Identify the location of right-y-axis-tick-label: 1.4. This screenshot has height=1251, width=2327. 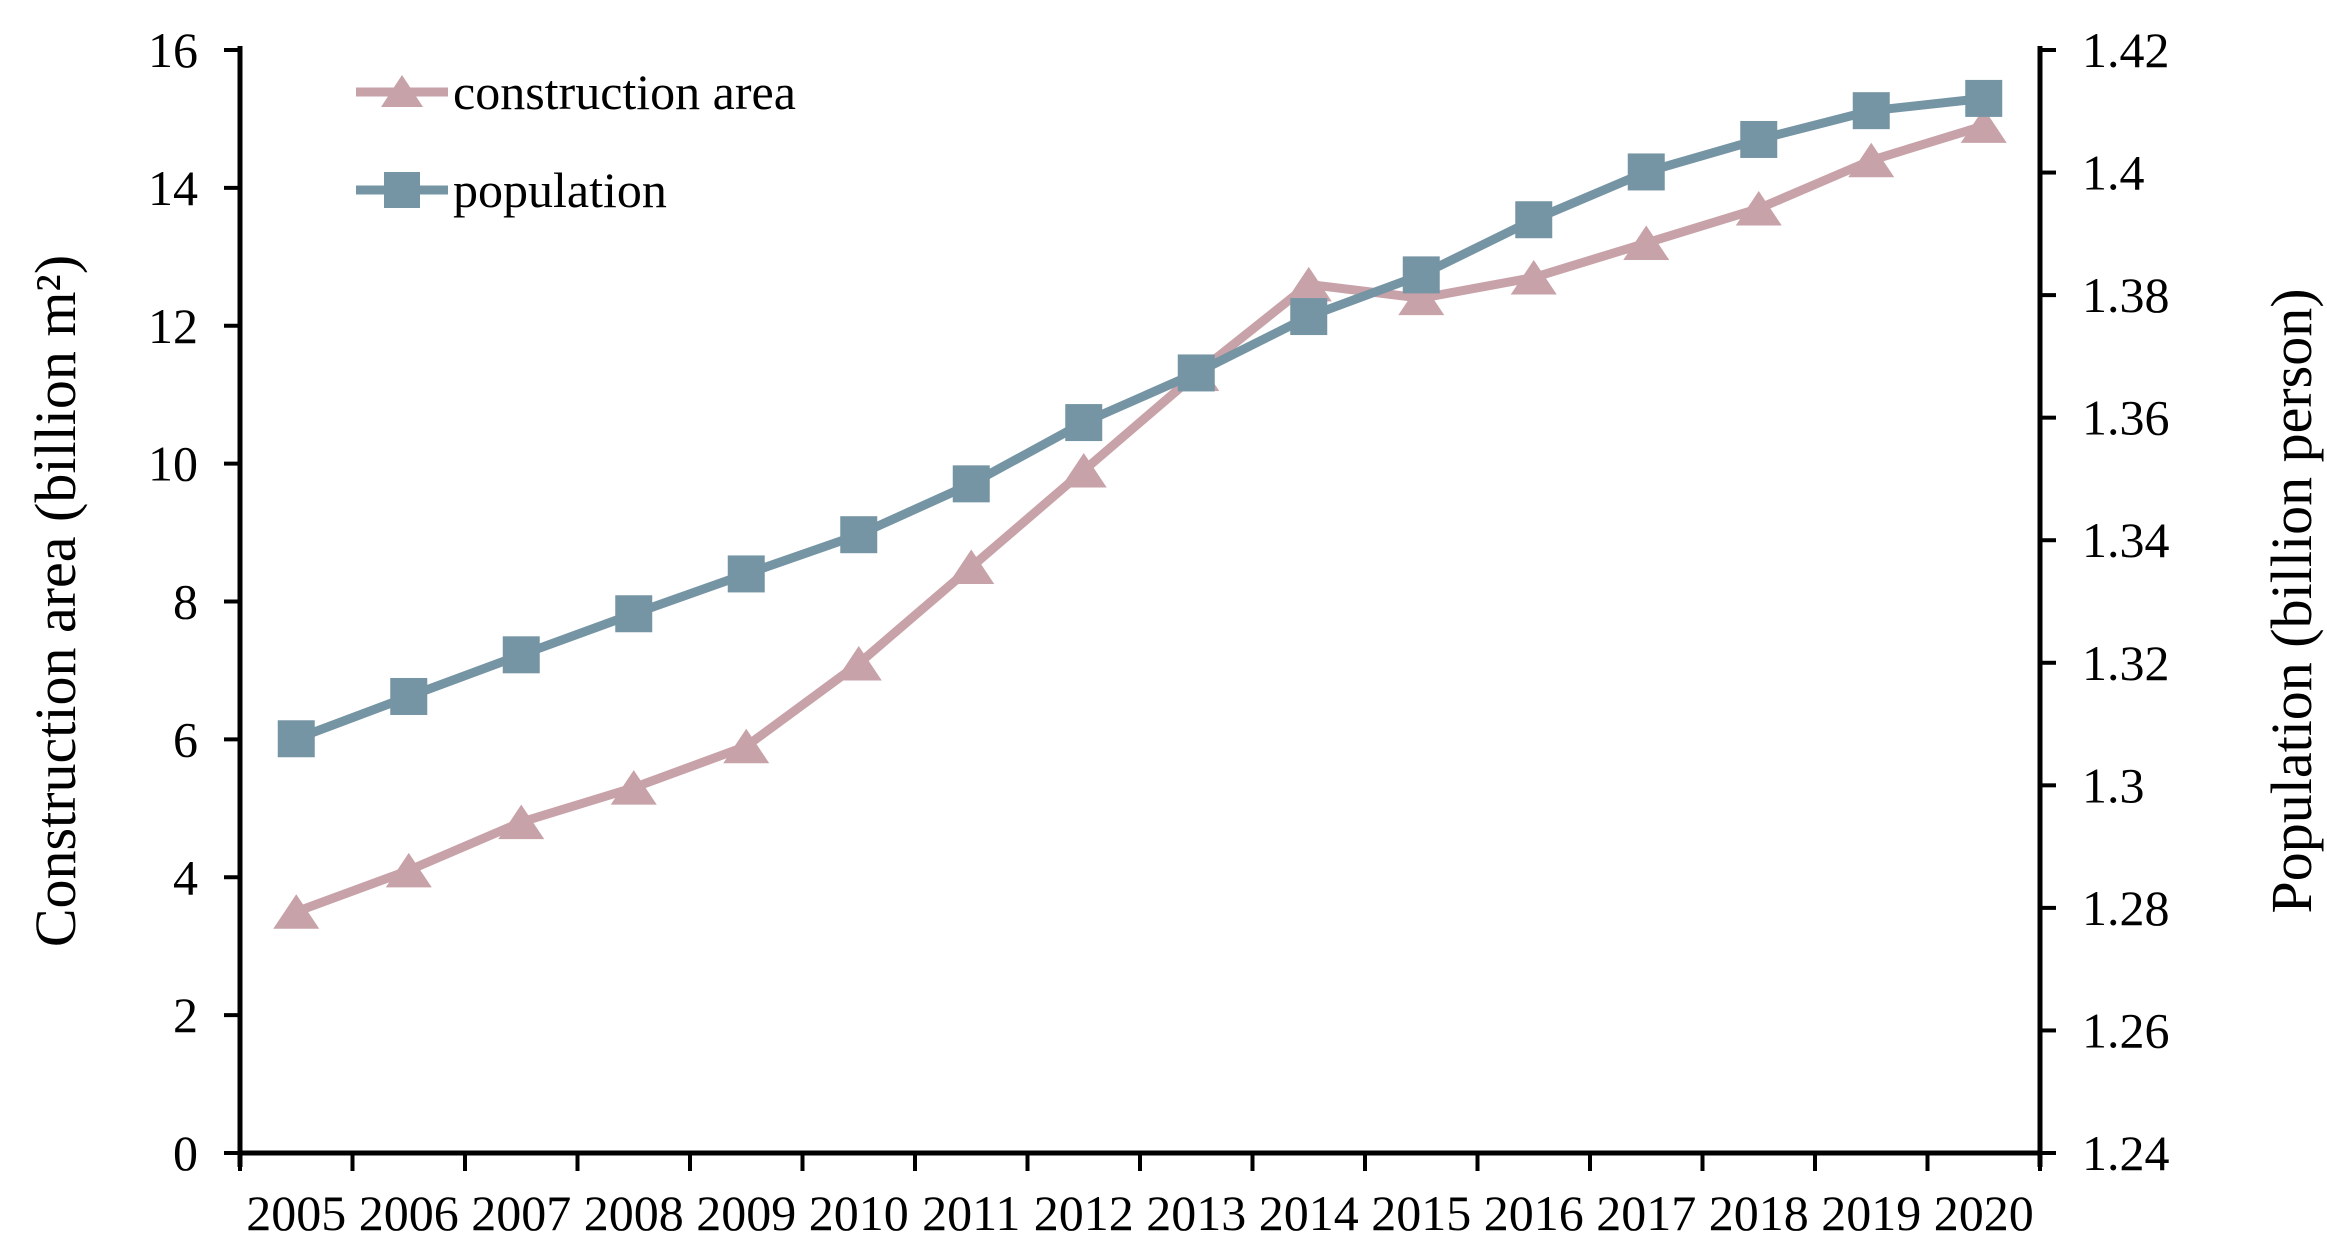
(2113, 173).